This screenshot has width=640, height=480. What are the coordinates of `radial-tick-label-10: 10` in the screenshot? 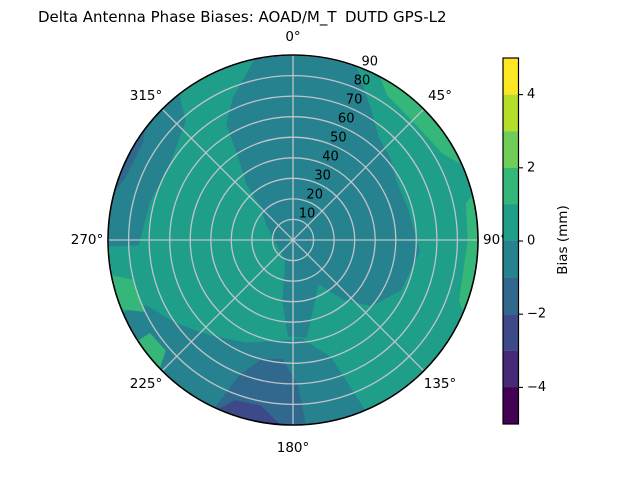 It's located at (307, 214).